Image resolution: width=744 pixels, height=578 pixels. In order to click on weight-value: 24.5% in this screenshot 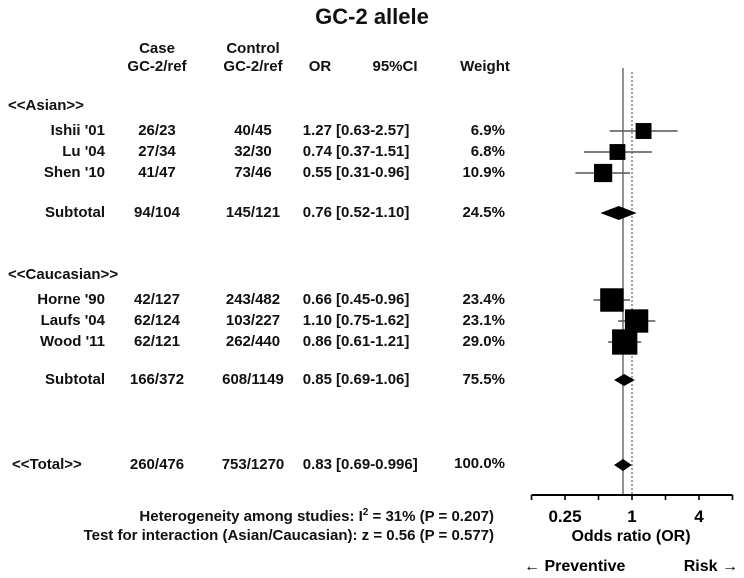, I will do `click(483, 212)`.